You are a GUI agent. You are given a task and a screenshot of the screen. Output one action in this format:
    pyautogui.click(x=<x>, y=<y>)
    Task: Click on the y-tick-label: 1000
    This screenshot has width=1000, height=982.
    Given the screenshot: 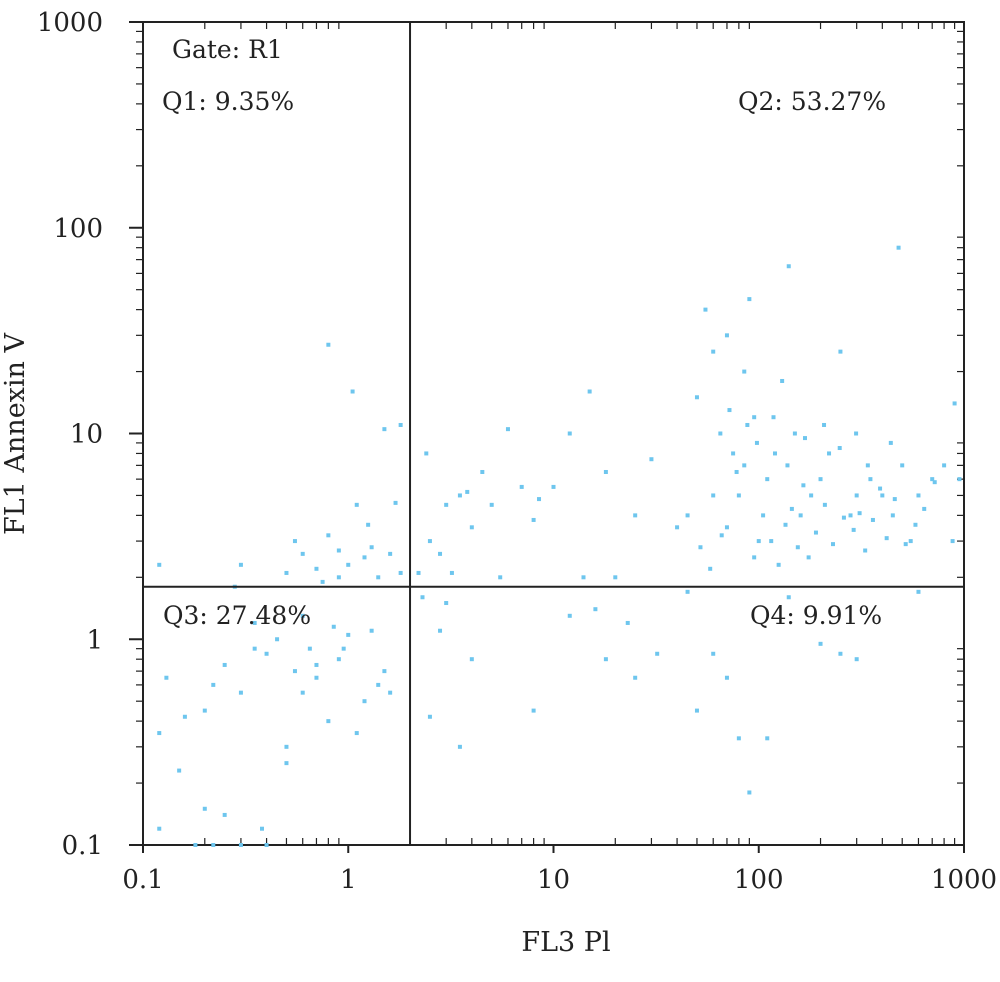 What is the action you would take?
    pyautogui.click(x=70, y=23)
    